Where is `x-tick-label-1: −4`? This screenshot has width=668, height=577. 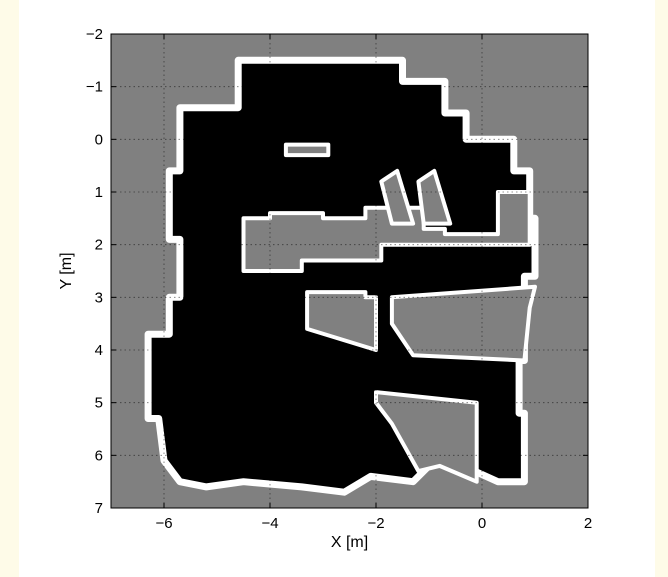
x-tick-label-1: −4 is located at coordinates (269, 523).